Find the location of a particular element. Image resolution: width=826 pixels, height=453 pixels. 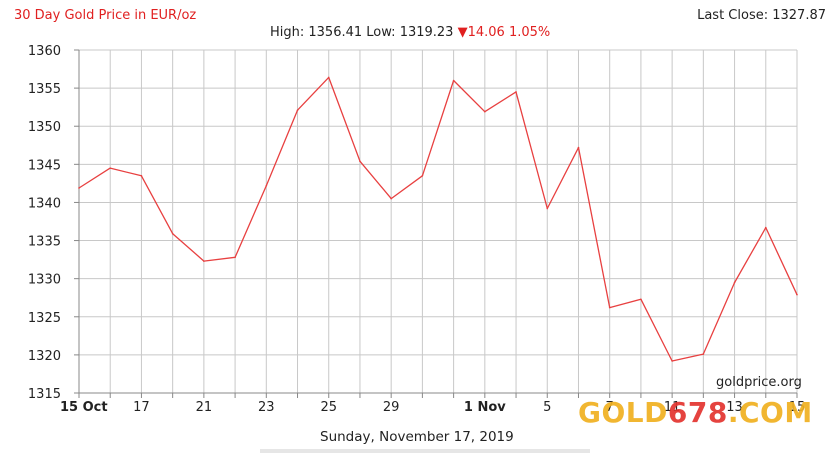

y-tick-label: 1315 is located at coordinates (44, 394).